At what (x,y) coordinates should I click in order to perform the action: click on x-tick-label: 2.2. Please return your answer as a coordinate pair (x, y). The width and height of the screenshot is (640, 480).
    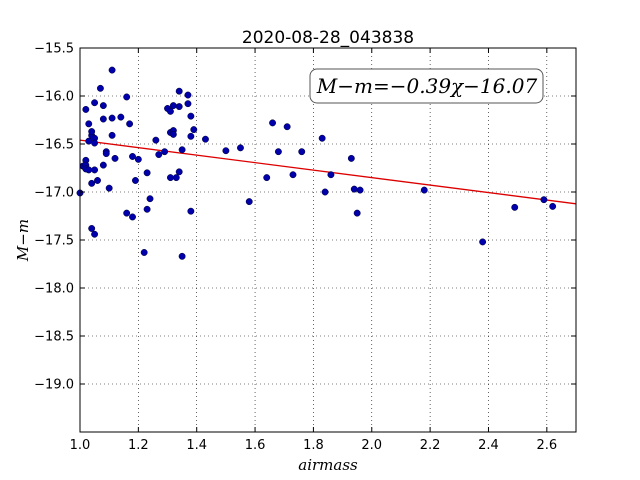
    Looking at the image, I should click on (430, 445).